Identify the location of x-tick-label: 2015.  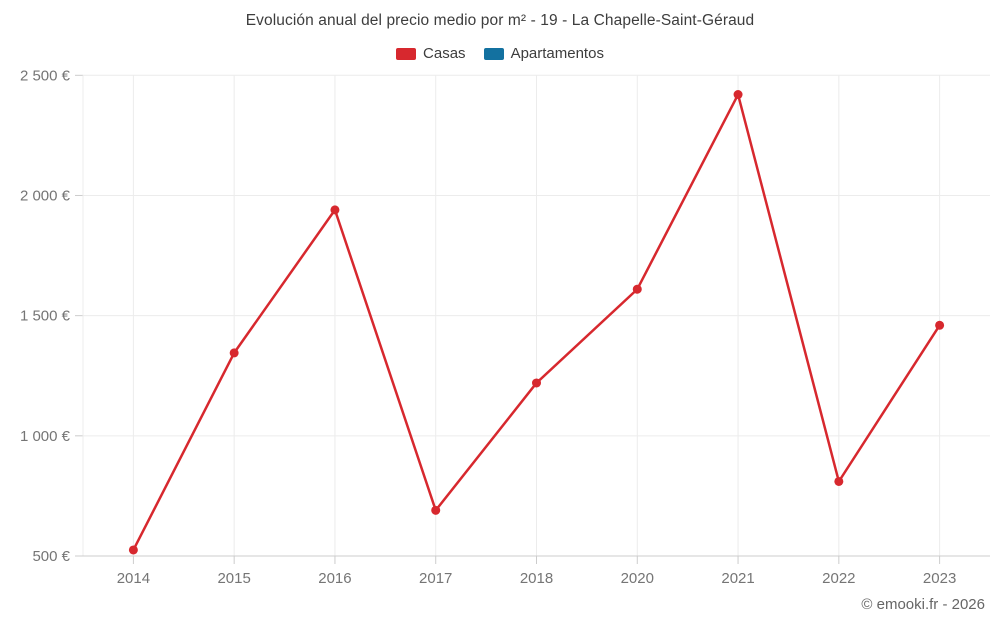
(233, 578).